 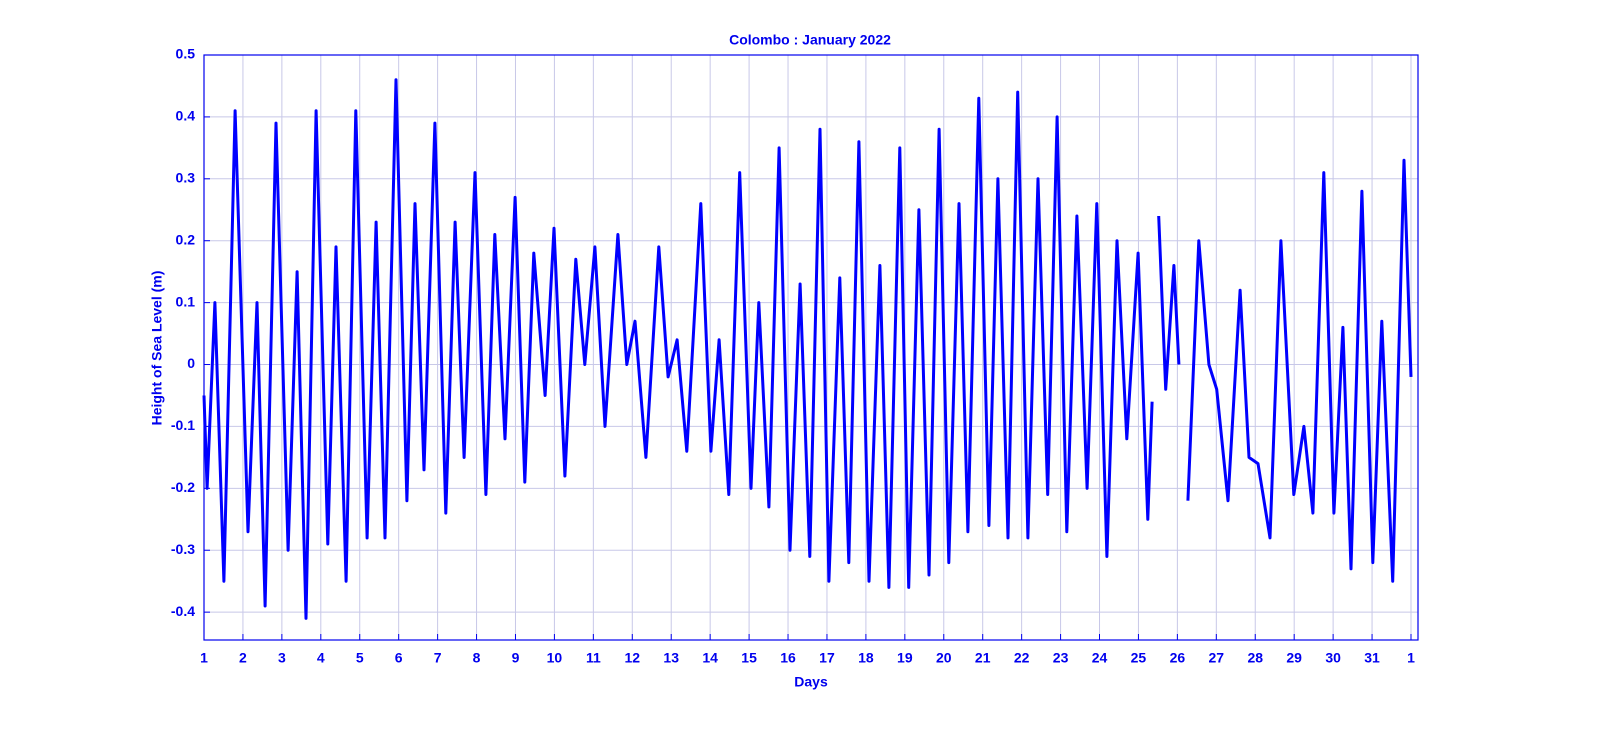 I want to click on x-tick-label: 4, so click(x=321, y=658).